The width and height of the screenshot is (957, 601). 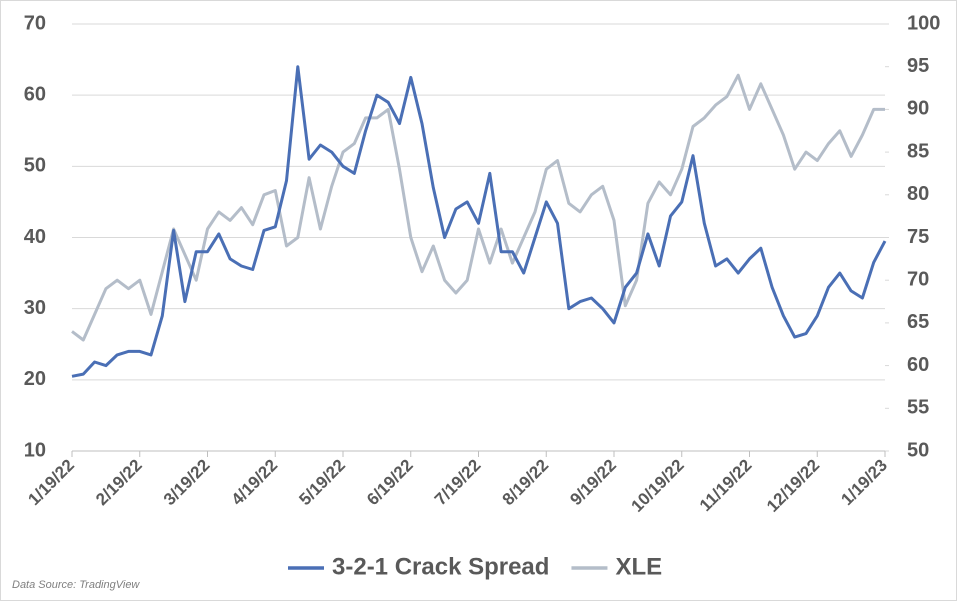 I want to click on y-tick-label: 10, so click(x=35, y=450).